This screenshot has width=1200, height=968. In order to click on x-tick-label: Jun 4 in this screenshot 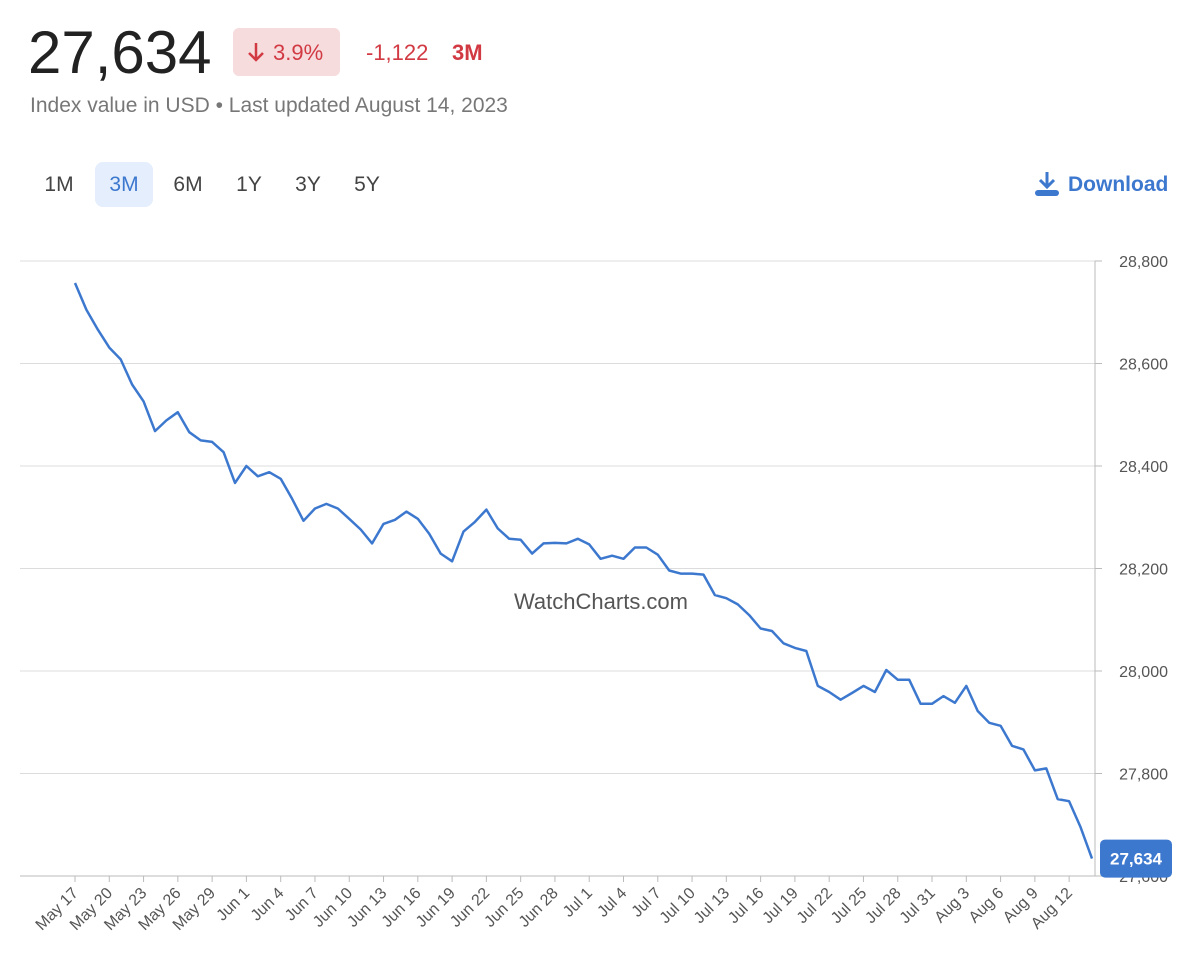, I will do `click(268, 905)`.